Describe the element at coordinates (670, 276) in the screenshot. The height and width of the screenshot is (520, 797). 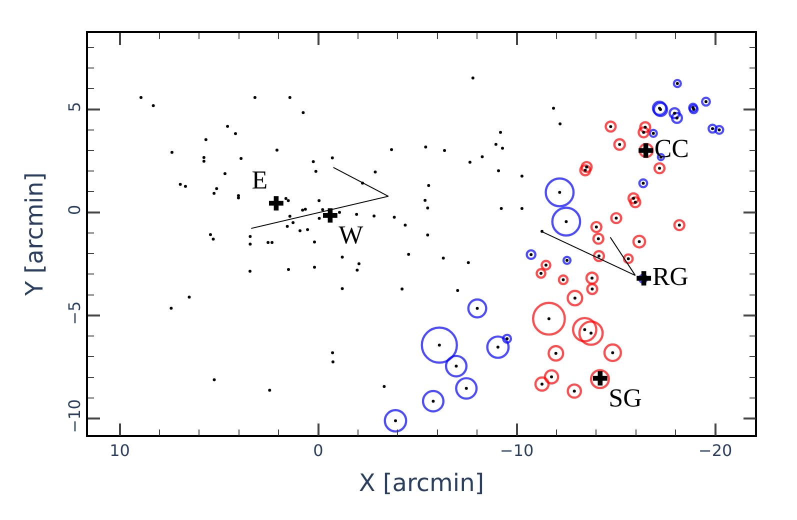
I see `data-label: RG` at that location.